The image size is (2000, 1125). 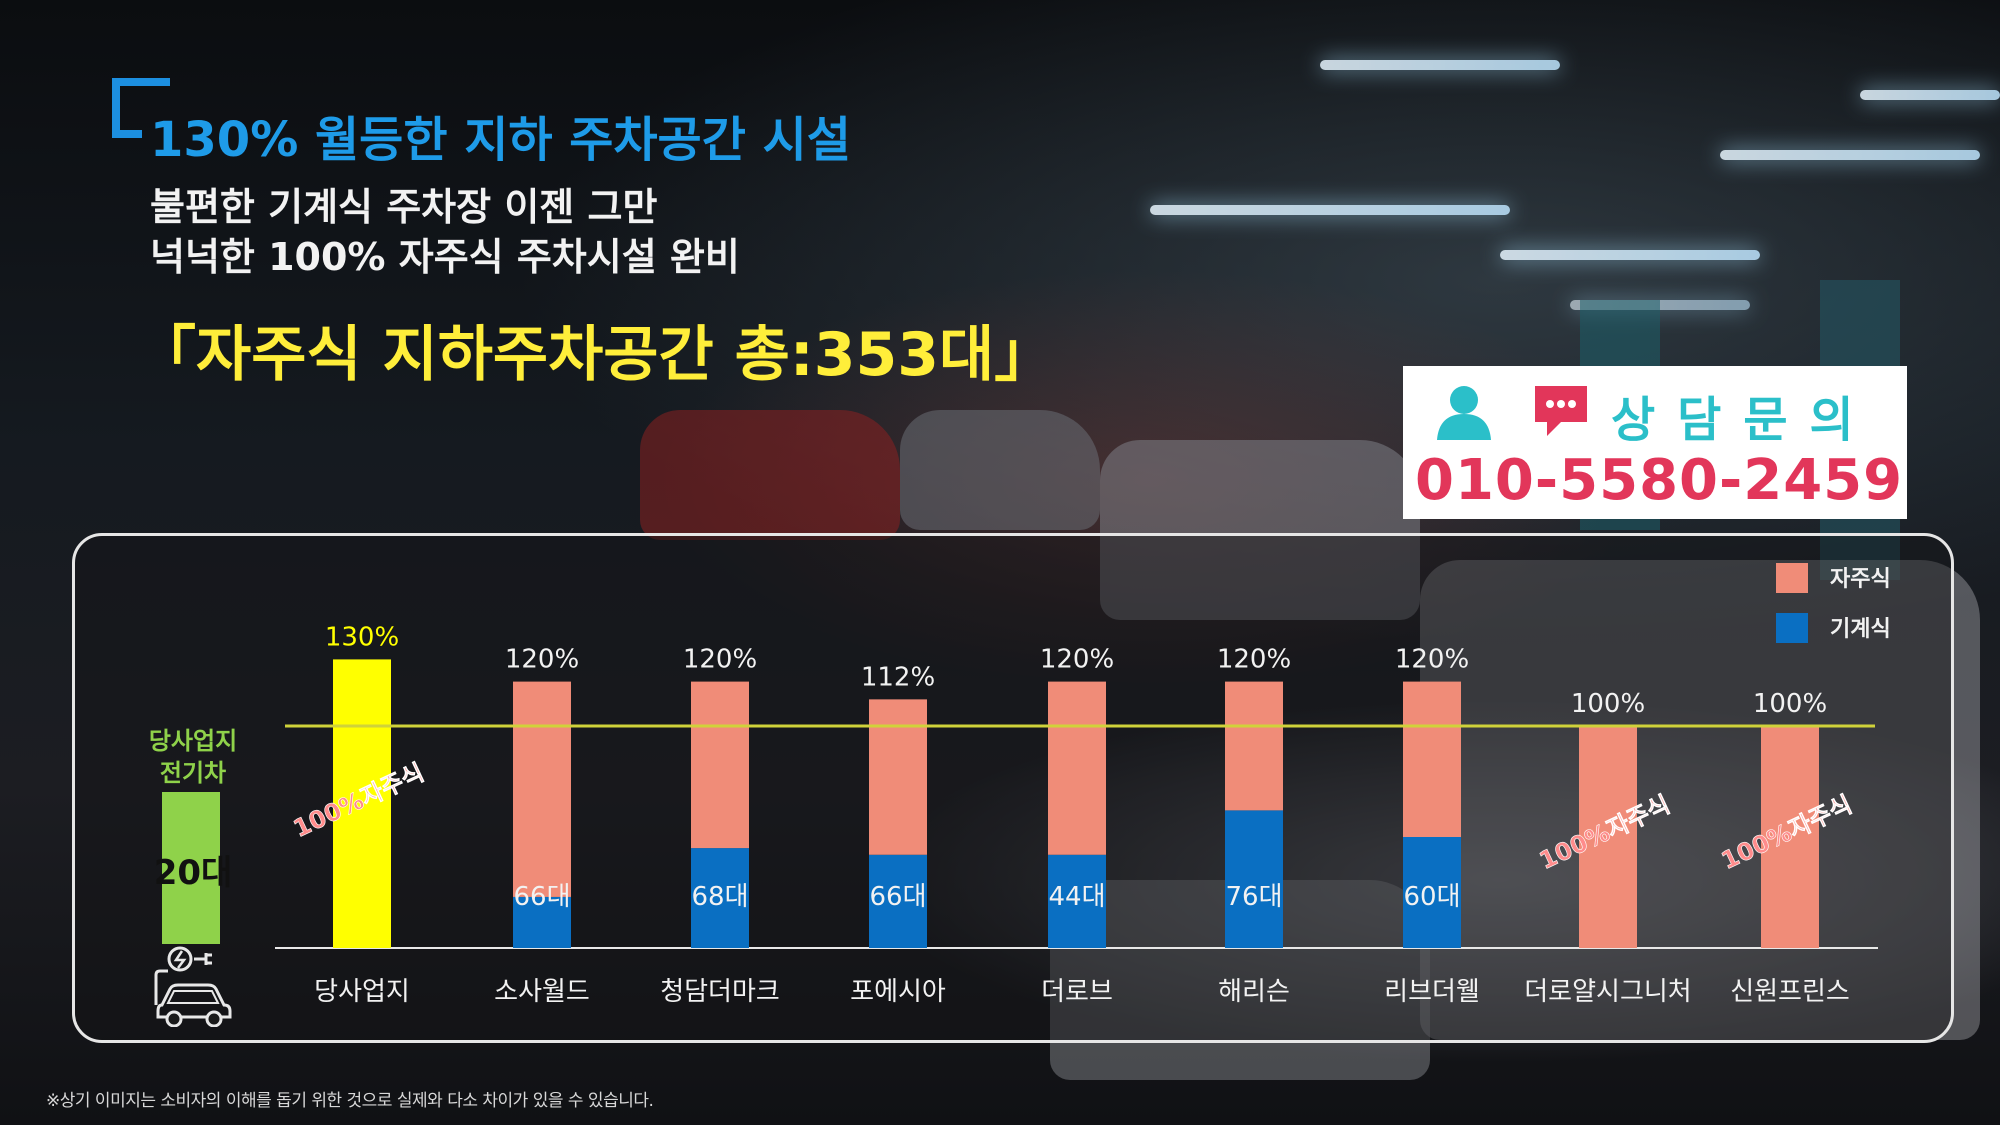 I want to click on consult-label: 상담문의, so click(x=1743, y=420).